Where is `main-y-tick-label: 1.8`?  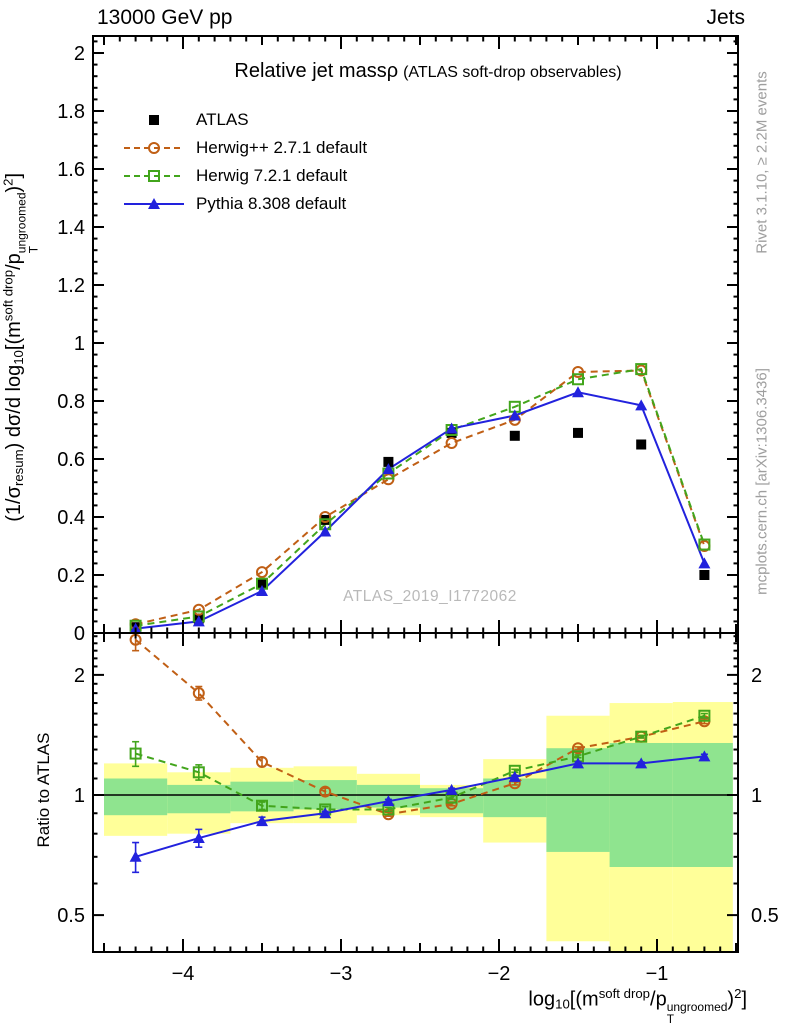
main-y-tick-label: 1.8 is located at coordinates (71, 112).